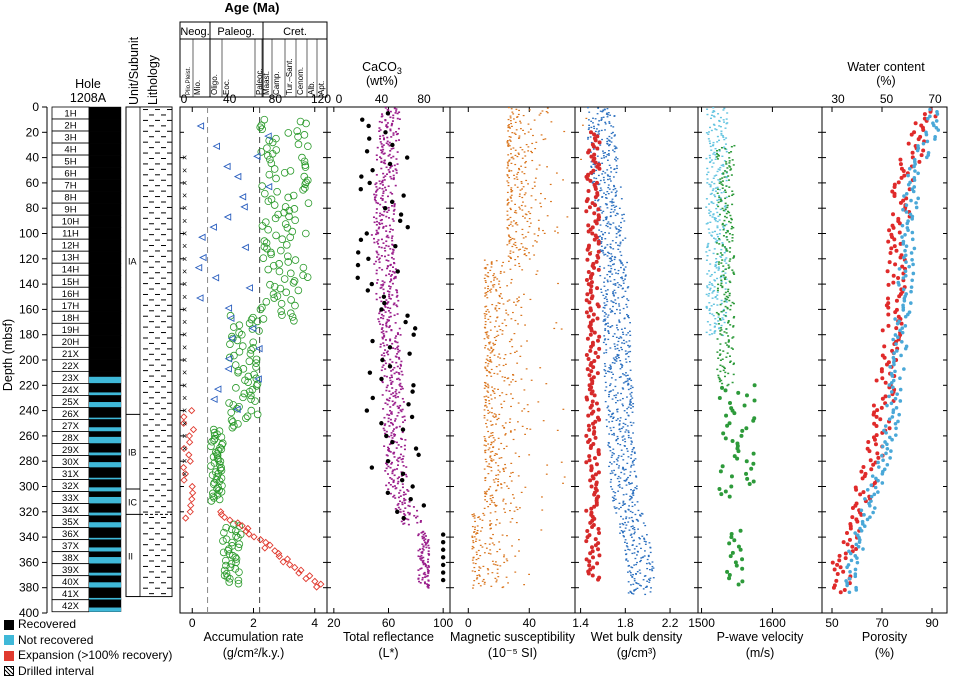 This screenshot has height=680, width=953. I want to click on age-epoch-label: Cret., so click(295, 32).